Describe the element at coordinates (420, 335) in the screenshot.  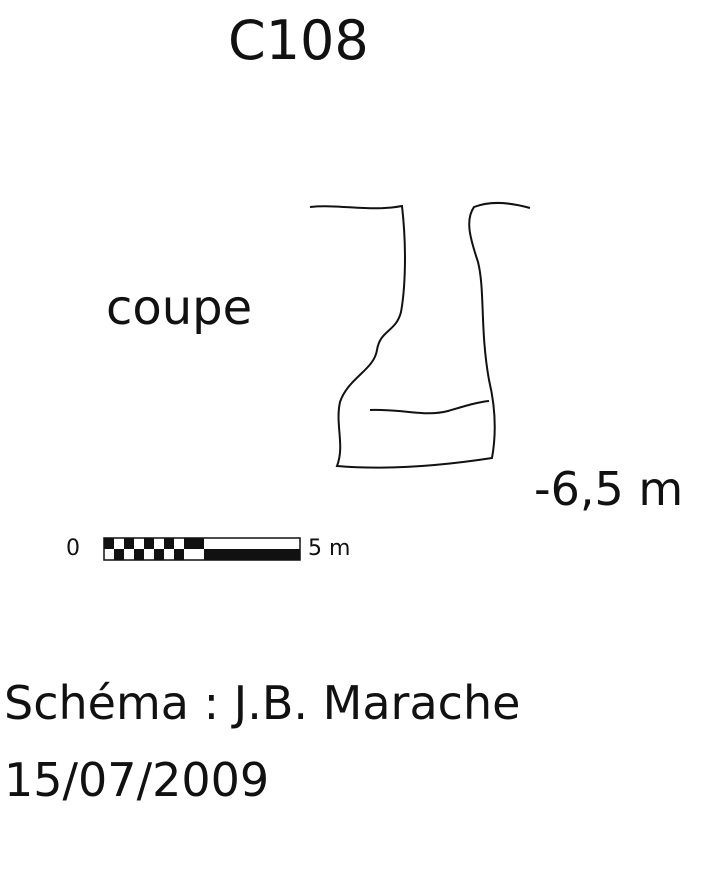
I see `pit-outline-left` at that location.